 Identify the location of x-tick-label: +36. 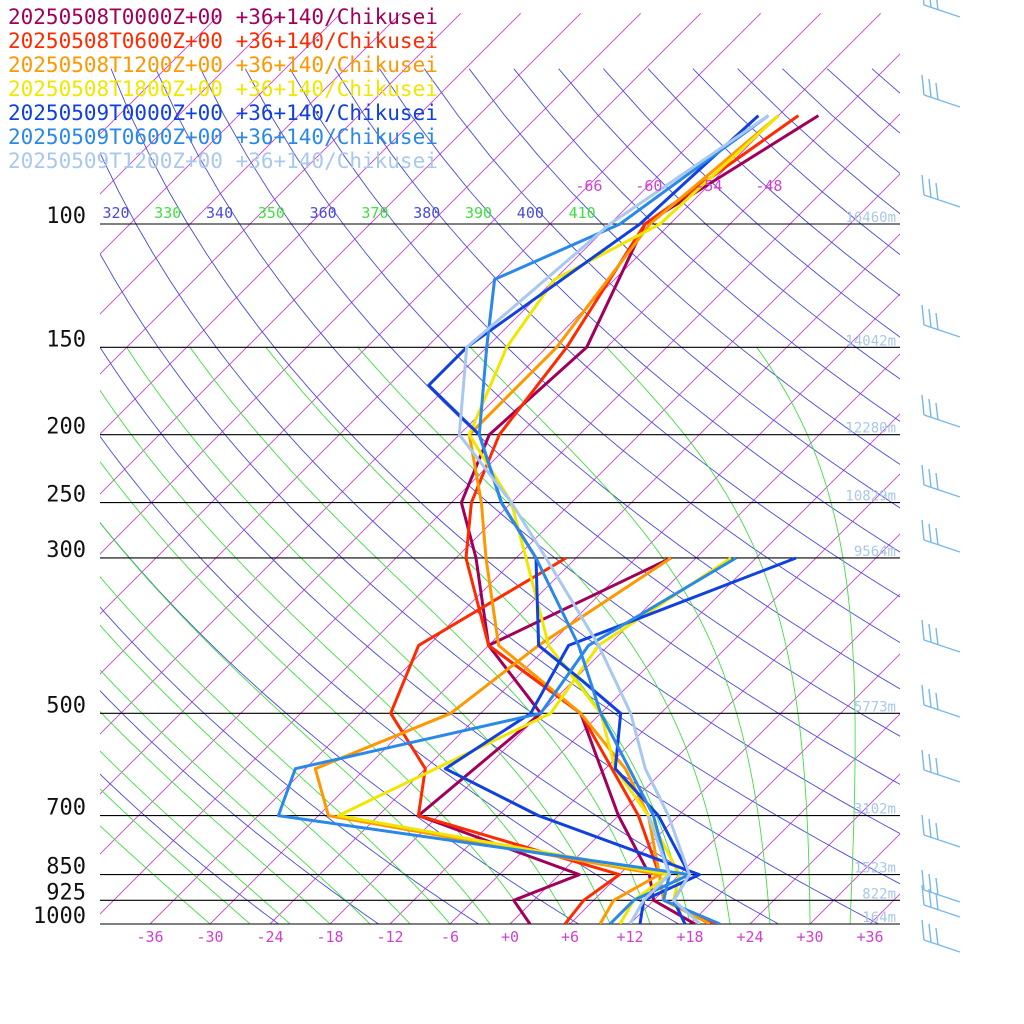
(869, 937).